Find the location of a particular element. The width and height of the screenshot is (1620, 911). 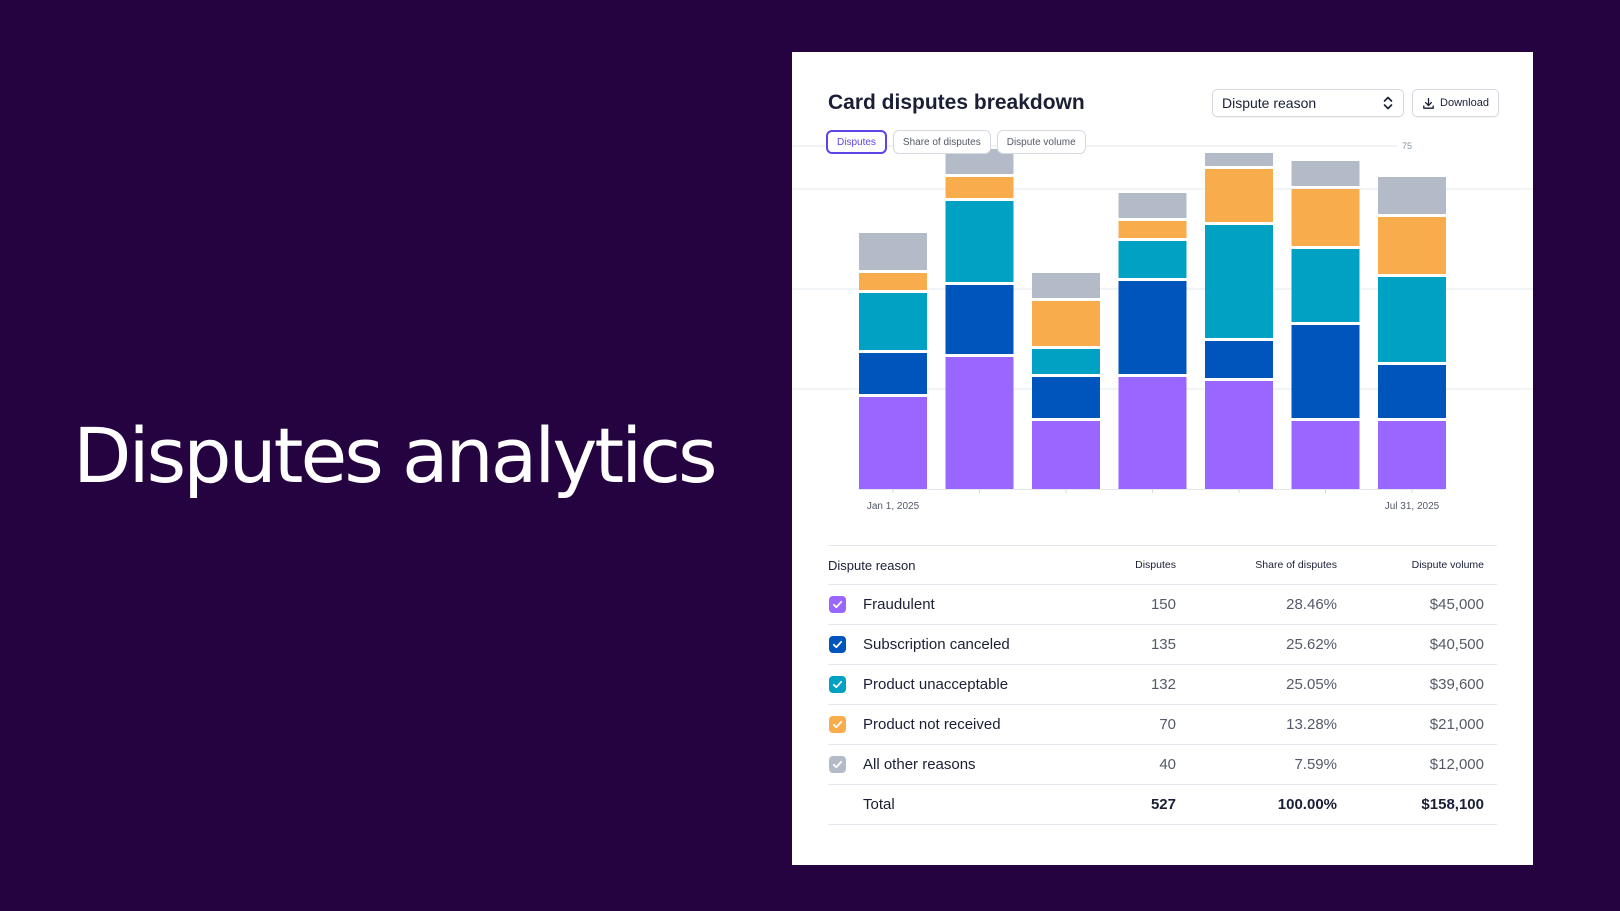

total-label: Total is located at coordinates (879, 804).